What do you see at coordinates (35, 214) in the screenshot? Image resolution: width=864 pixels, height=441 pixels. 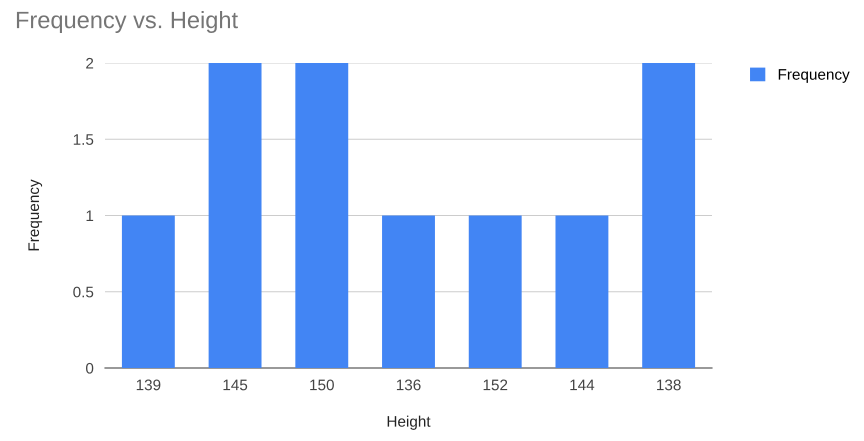 I see `y-axis-title: Frequency` at bounding box center [35, 214].